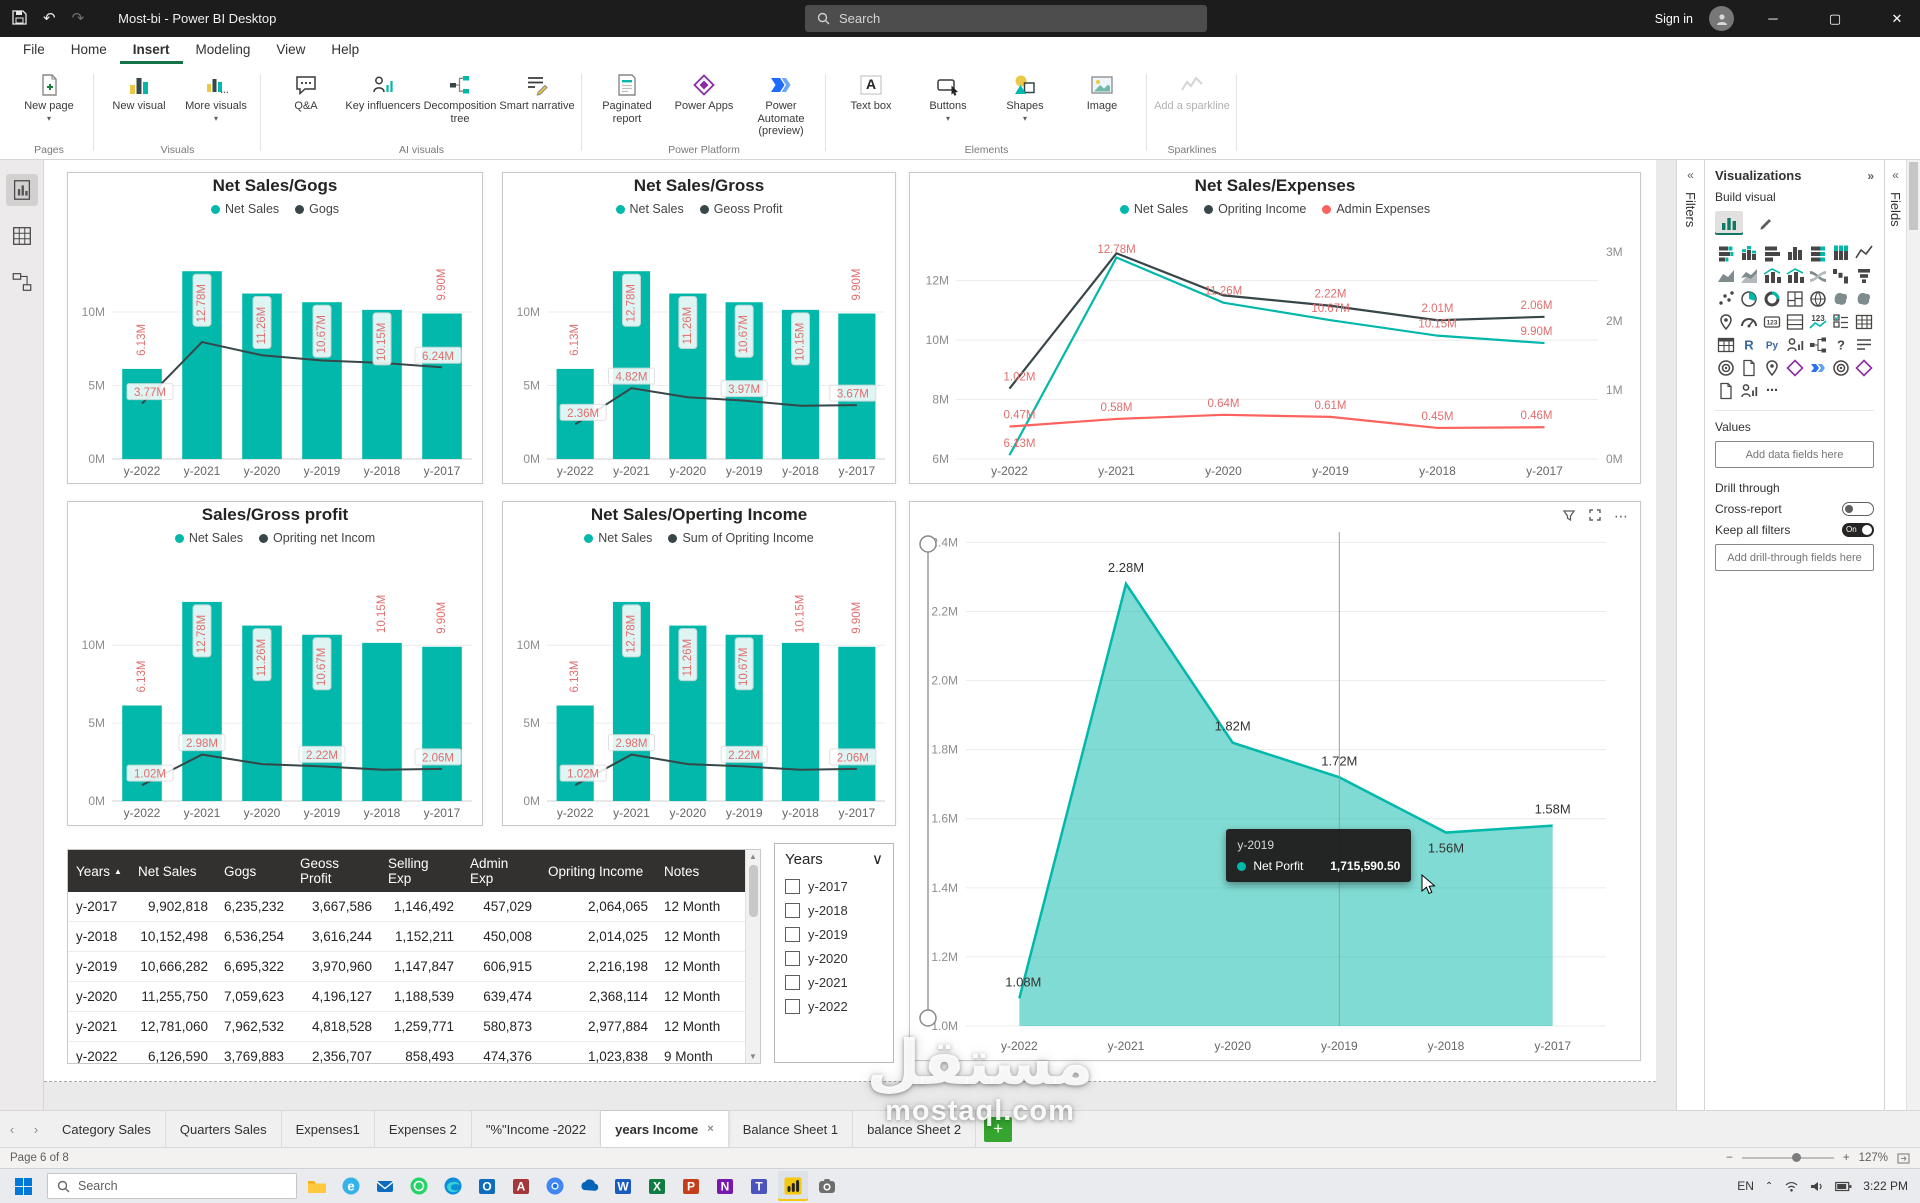 The image size is (1920, 1203). What do you see at coordinates (1725, 321) in the screenshot?
I see `azure-map-icon` at bounding box center [1725, 321].